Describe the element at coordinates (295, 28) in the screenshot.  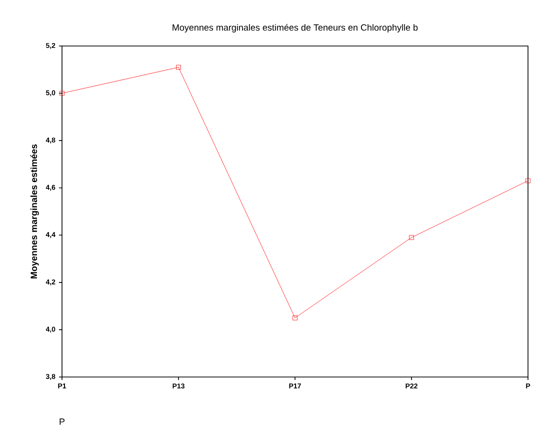
I see `chart-title: Moyennes marginales estimées de Teneurs en Chlorophylle b` at that location.